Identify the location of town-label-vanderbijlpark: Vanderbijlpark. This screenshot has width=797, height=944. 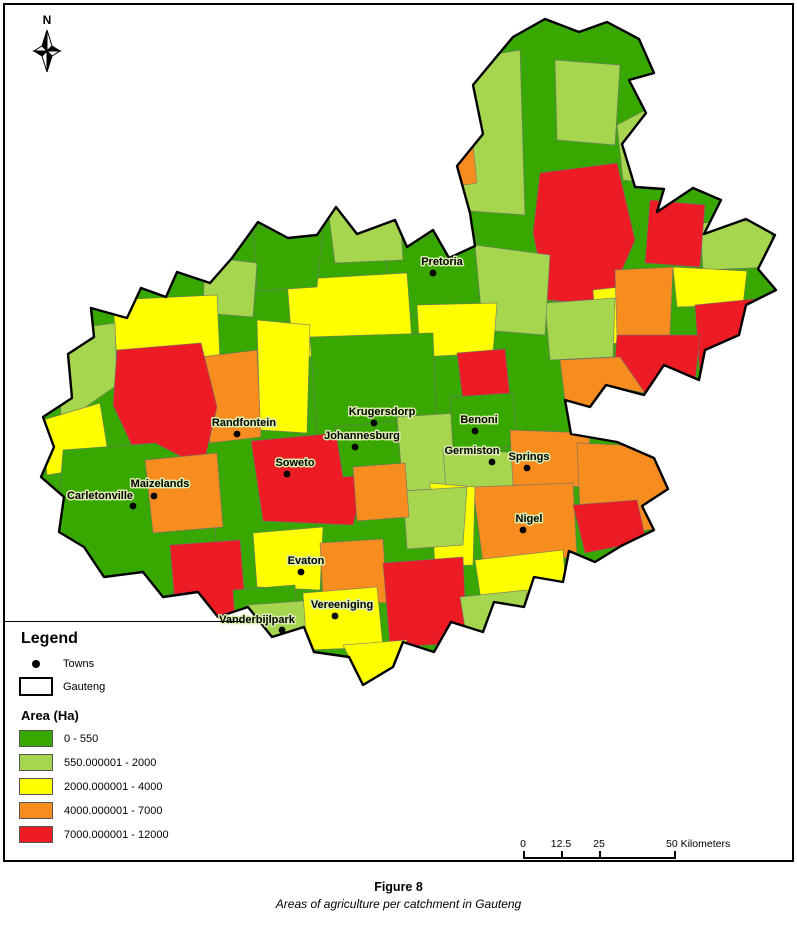
(257, 620).